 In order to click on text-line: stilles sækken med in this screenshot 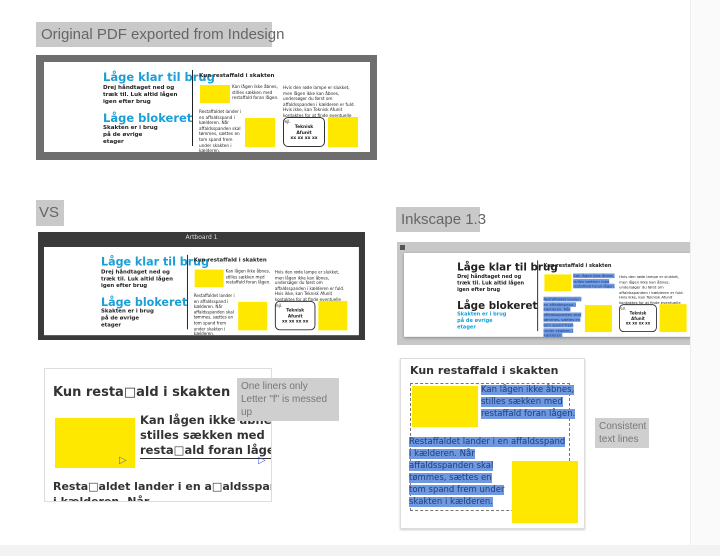, I will do `click(202, 435)`.